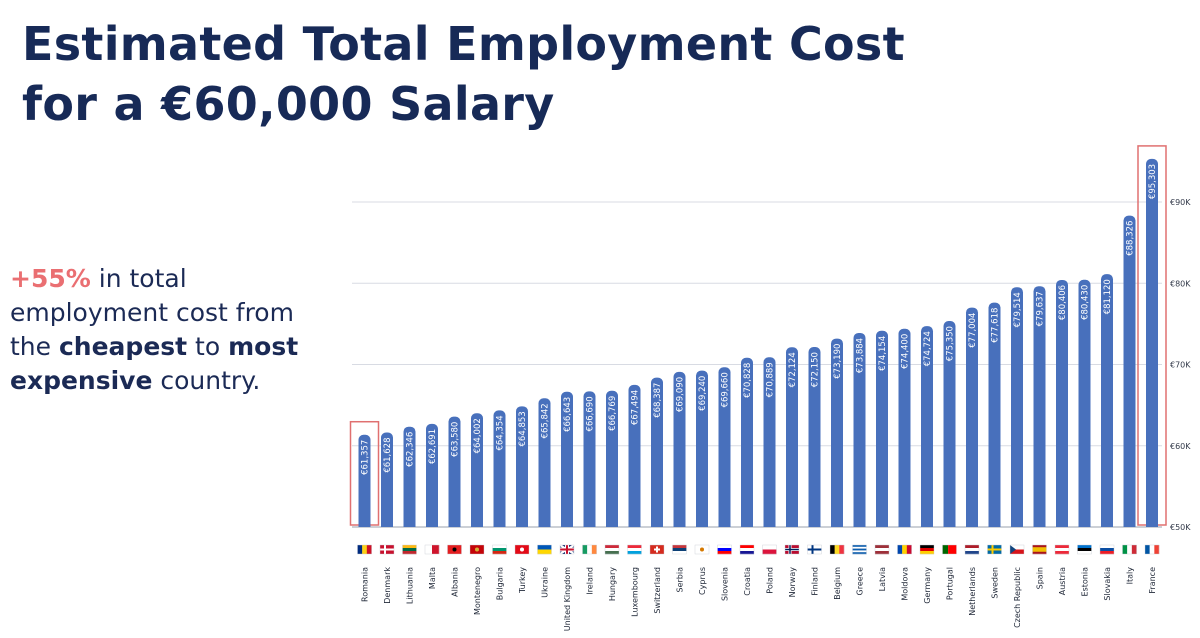  Describe the element at coordinates (1017, 597) in the screenshot. I see `category-label: Czech Republic` at that location.